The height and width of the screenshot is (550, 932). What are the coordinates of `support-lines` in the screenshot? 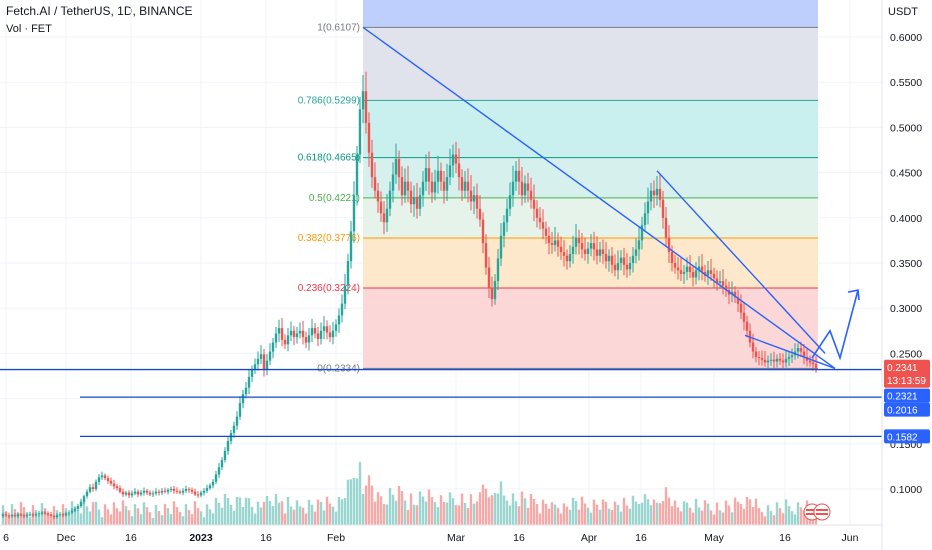 It's located at (441, 403).